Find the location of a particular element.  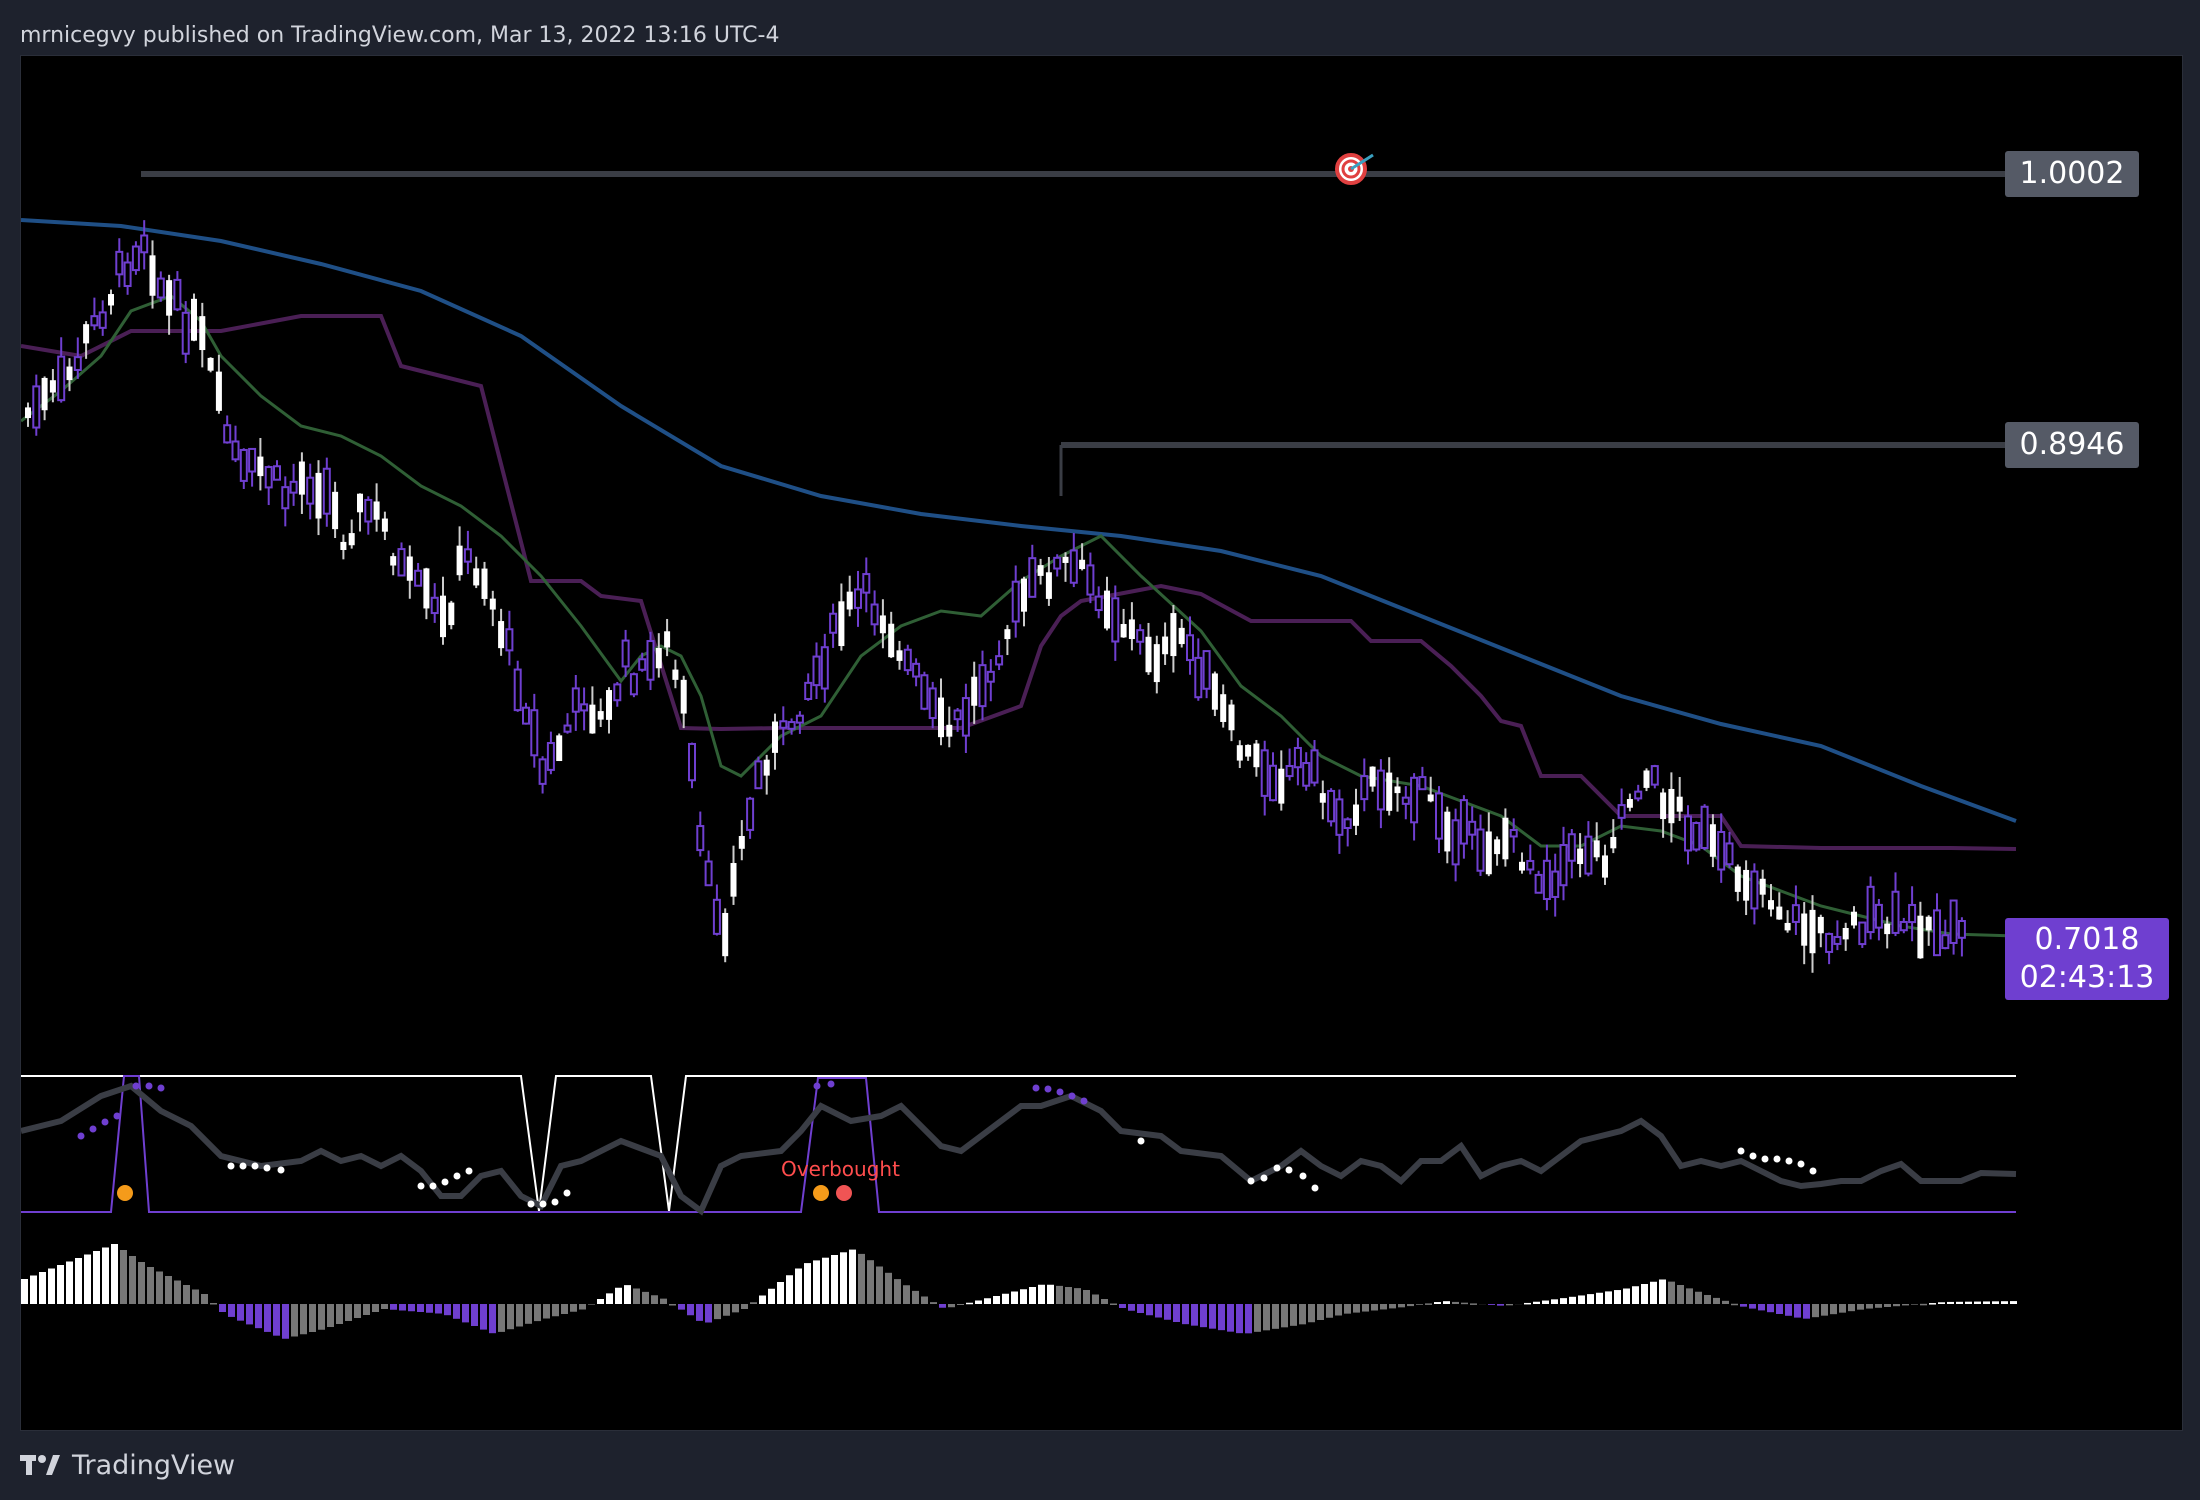

target-icon is located at coordinates (1354, 169).